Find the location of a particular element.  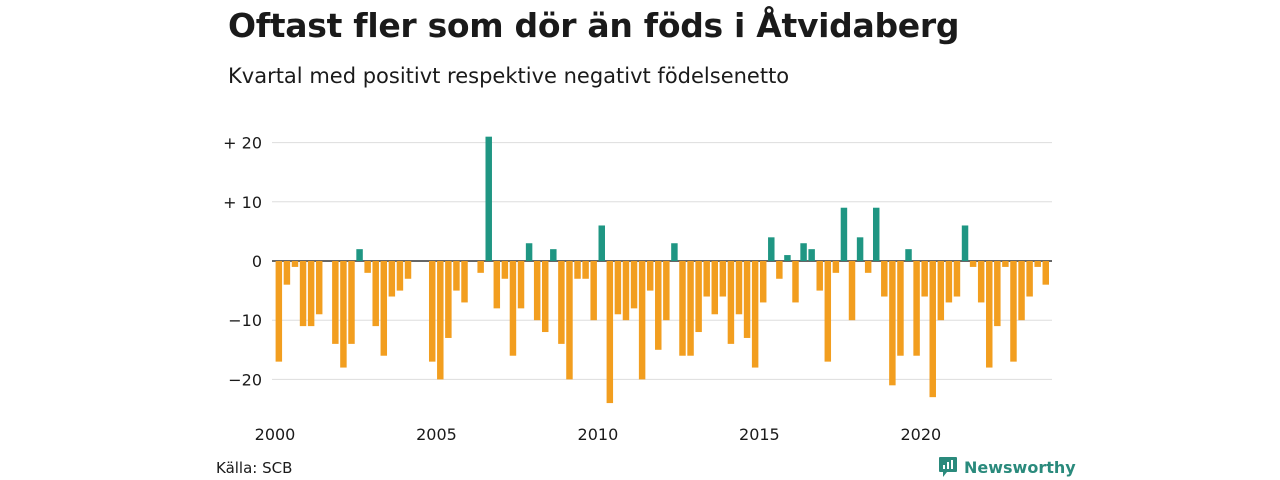

newsworthy-logo-icon is located at coordinates (948, 467).